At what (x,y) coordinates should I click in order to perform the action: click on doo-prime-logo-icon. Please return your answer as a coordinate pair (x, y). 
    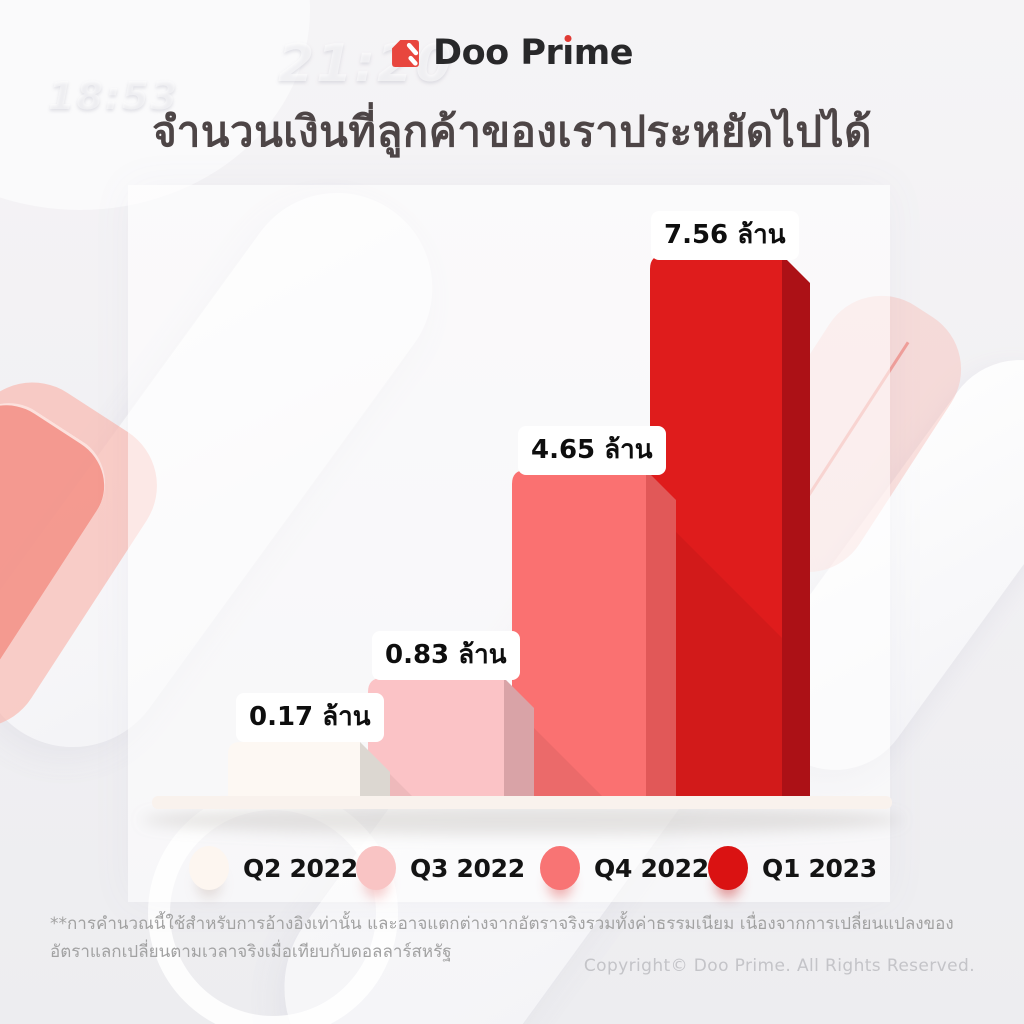
    Looking at the image, I should click on (405, 53).